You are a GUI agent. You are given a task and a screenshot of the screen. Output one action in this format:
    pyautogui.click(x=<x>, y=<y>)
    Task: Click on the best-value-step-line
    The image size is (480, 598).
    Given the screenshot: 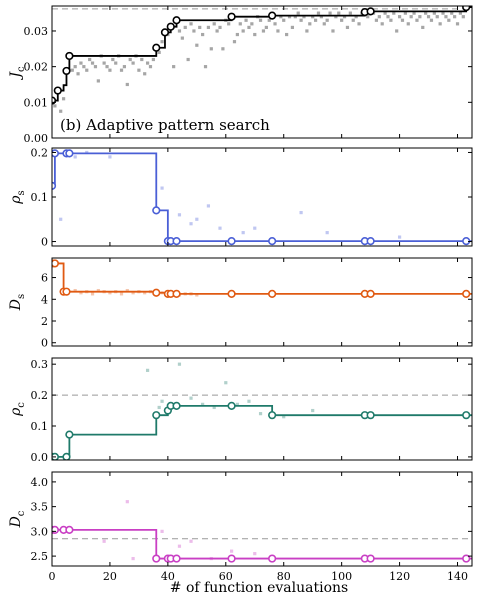 What is the action you would take?
    pyautogui.click(x=262, y=278)
    